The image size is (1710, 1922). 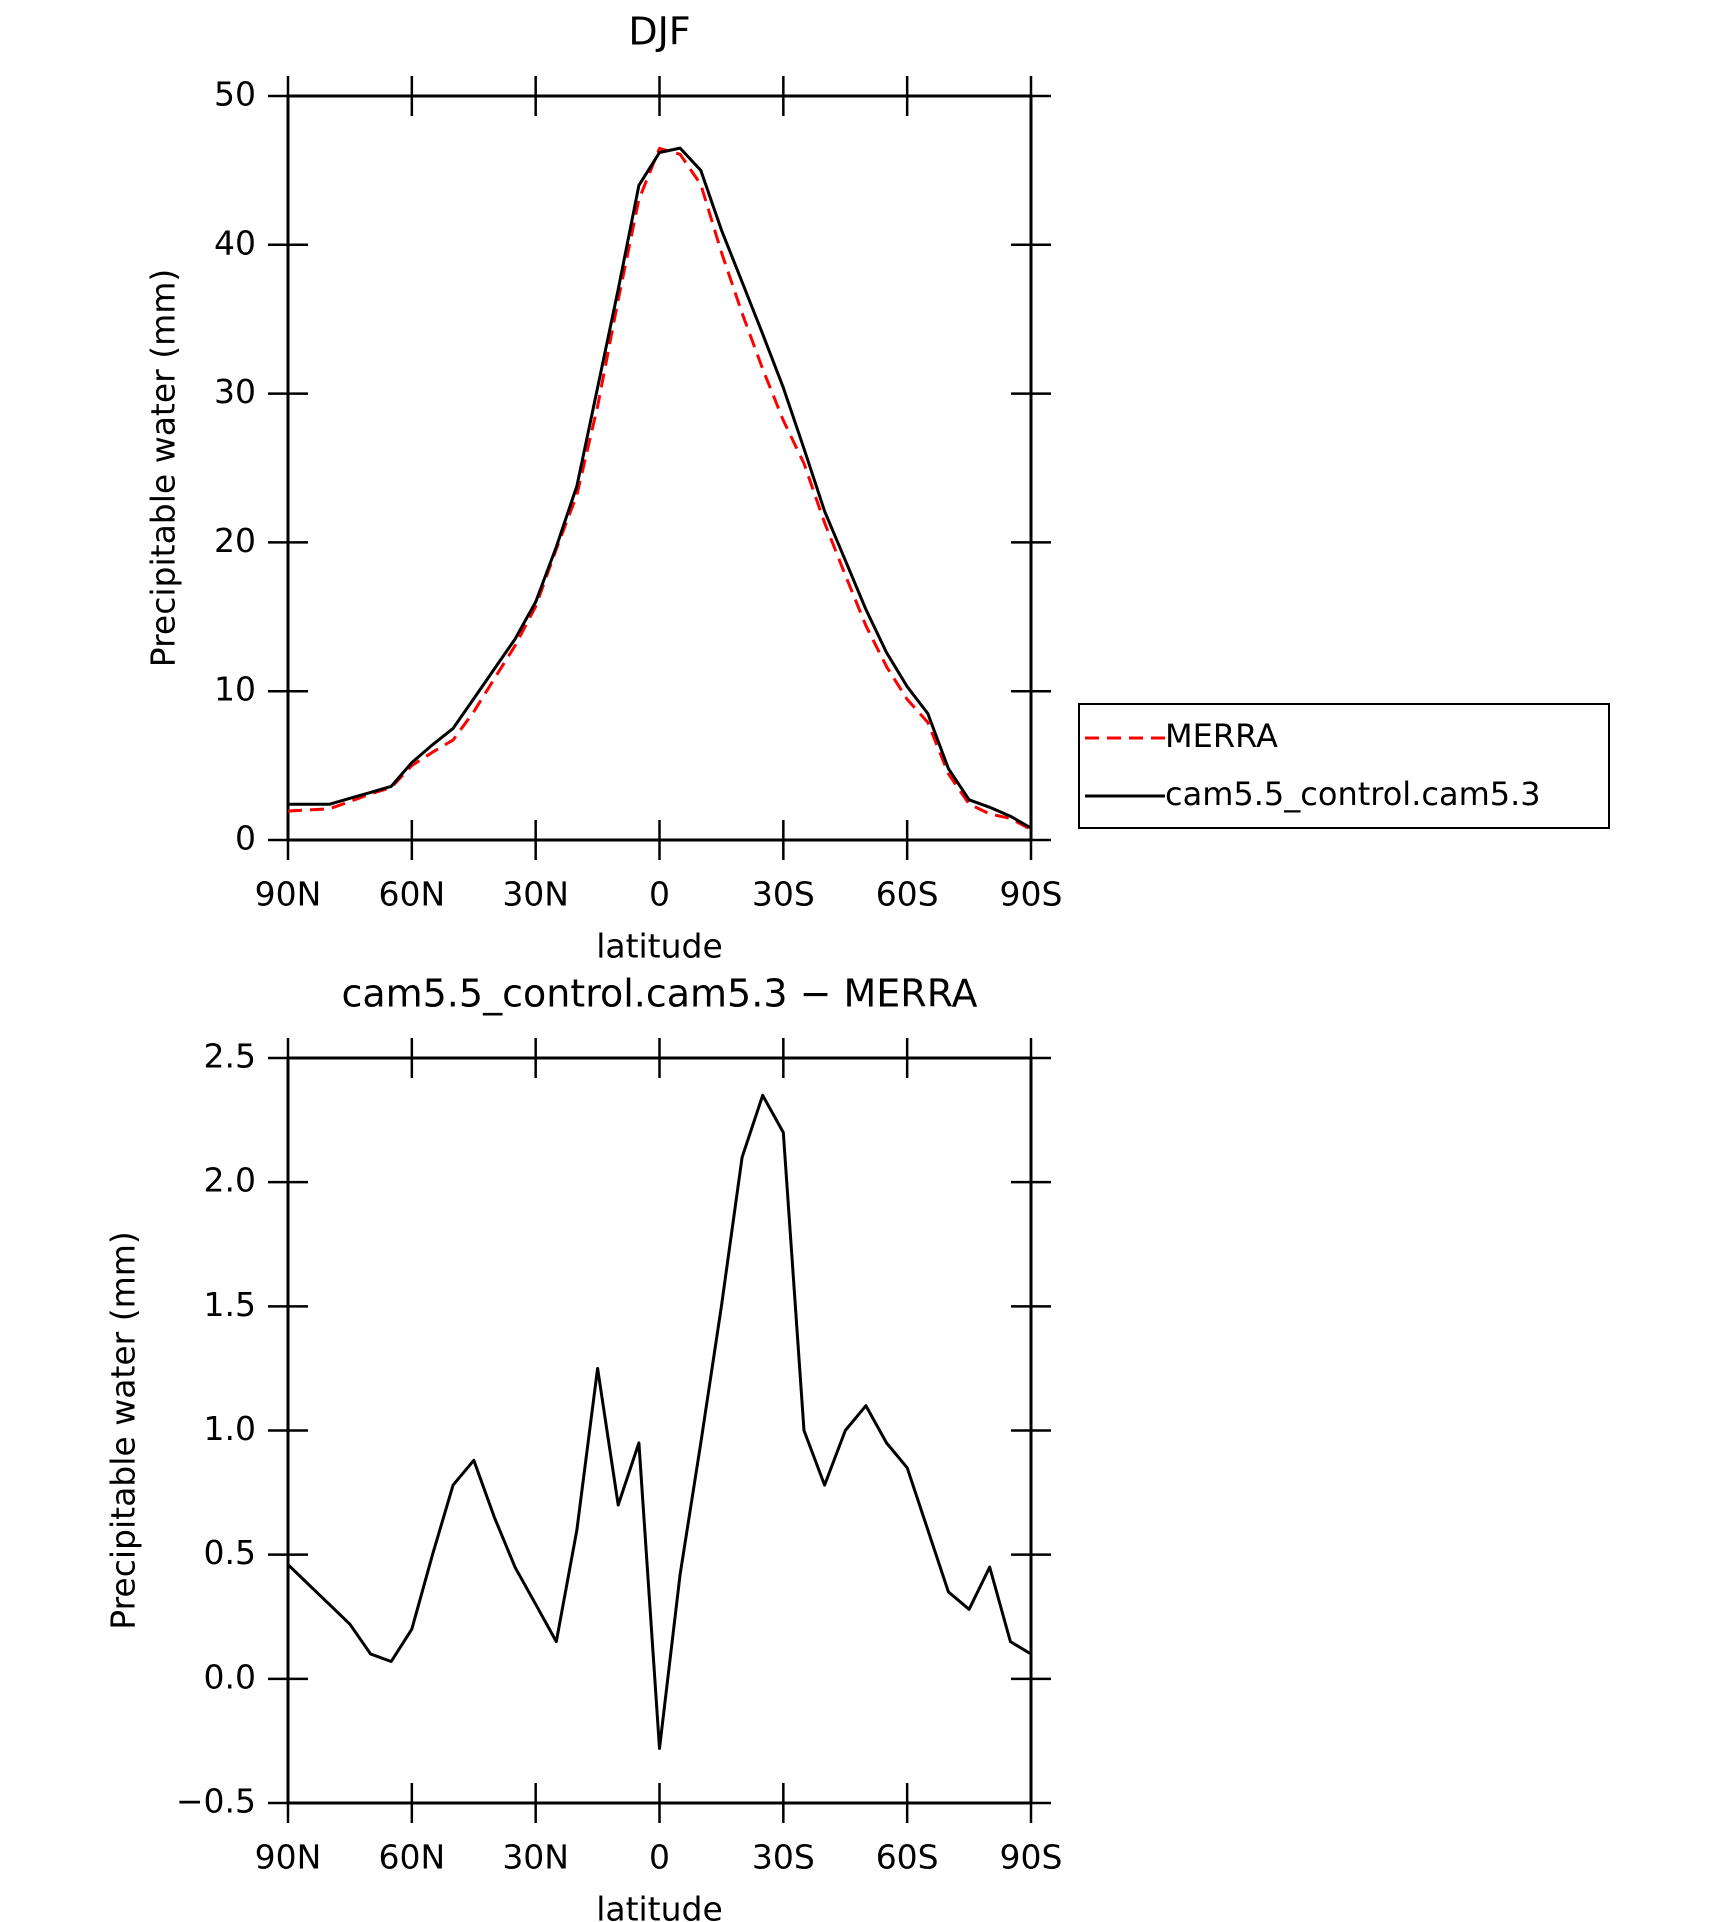 I want to click on y-tick-label: −0.5, so click(x=216, y=1801).